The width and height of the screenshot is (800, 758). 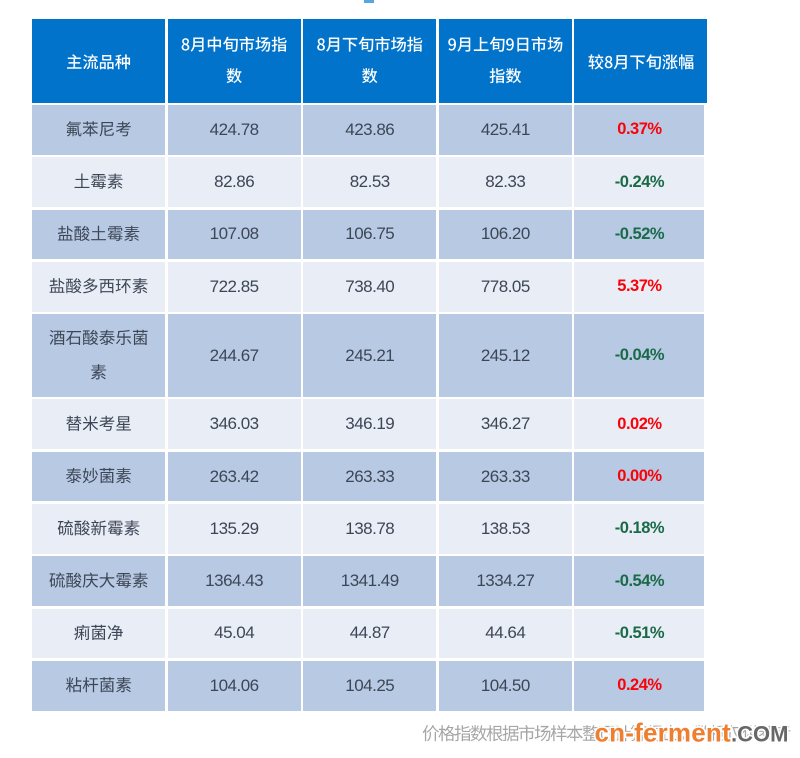 I want to click on svg-text: .COM, so click(x=759, y=734).